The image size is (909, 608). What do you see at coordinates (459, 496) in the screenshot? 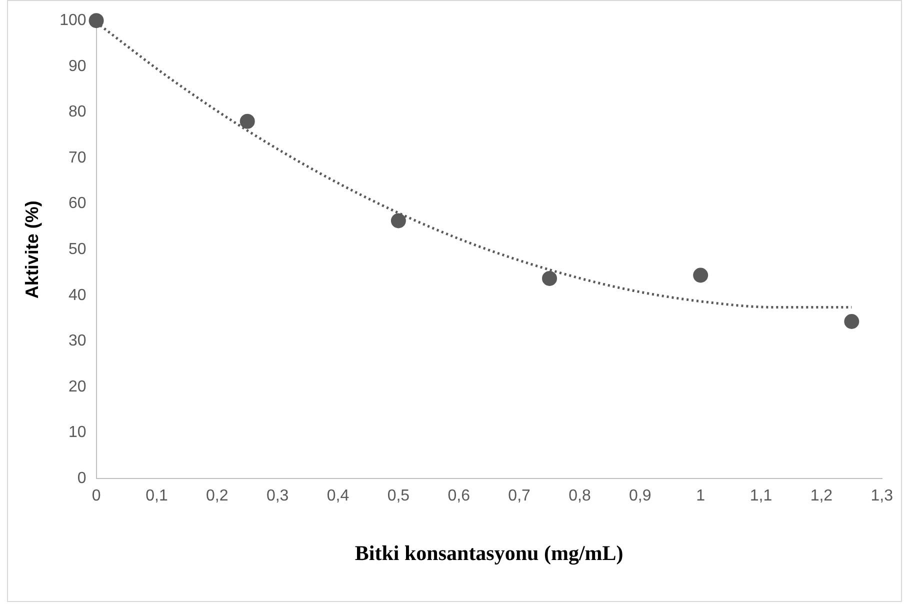
I see `x-tick-label: 0,6` at bounding box center [459, 496].